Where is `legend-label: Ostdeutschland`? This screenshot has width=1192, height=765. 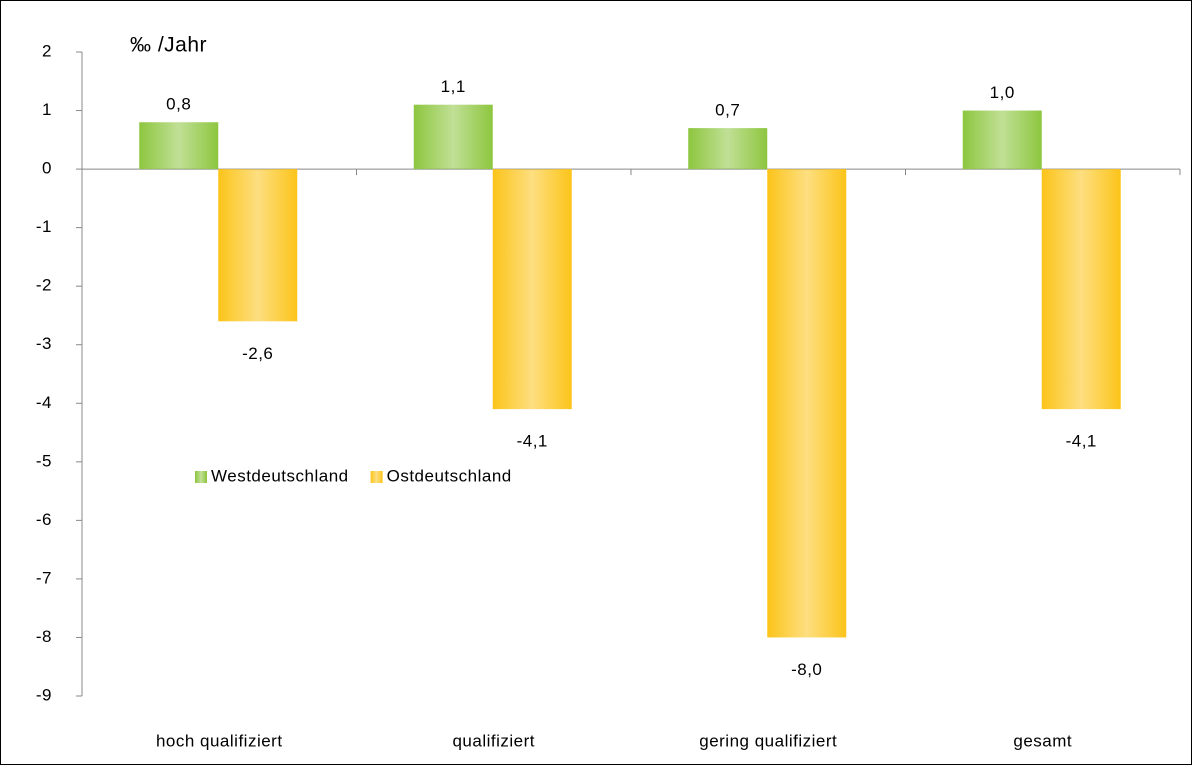 legend-label: Ostdeutschland is located at coordinates (449, 475).